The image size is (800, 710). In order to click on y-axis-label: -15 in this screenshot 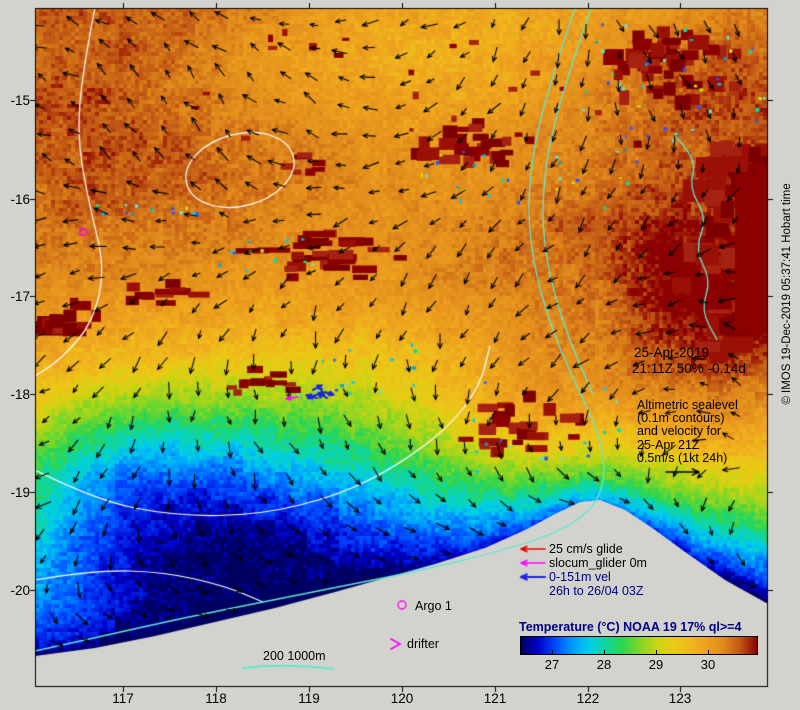, I will do `click(20, 100)`.